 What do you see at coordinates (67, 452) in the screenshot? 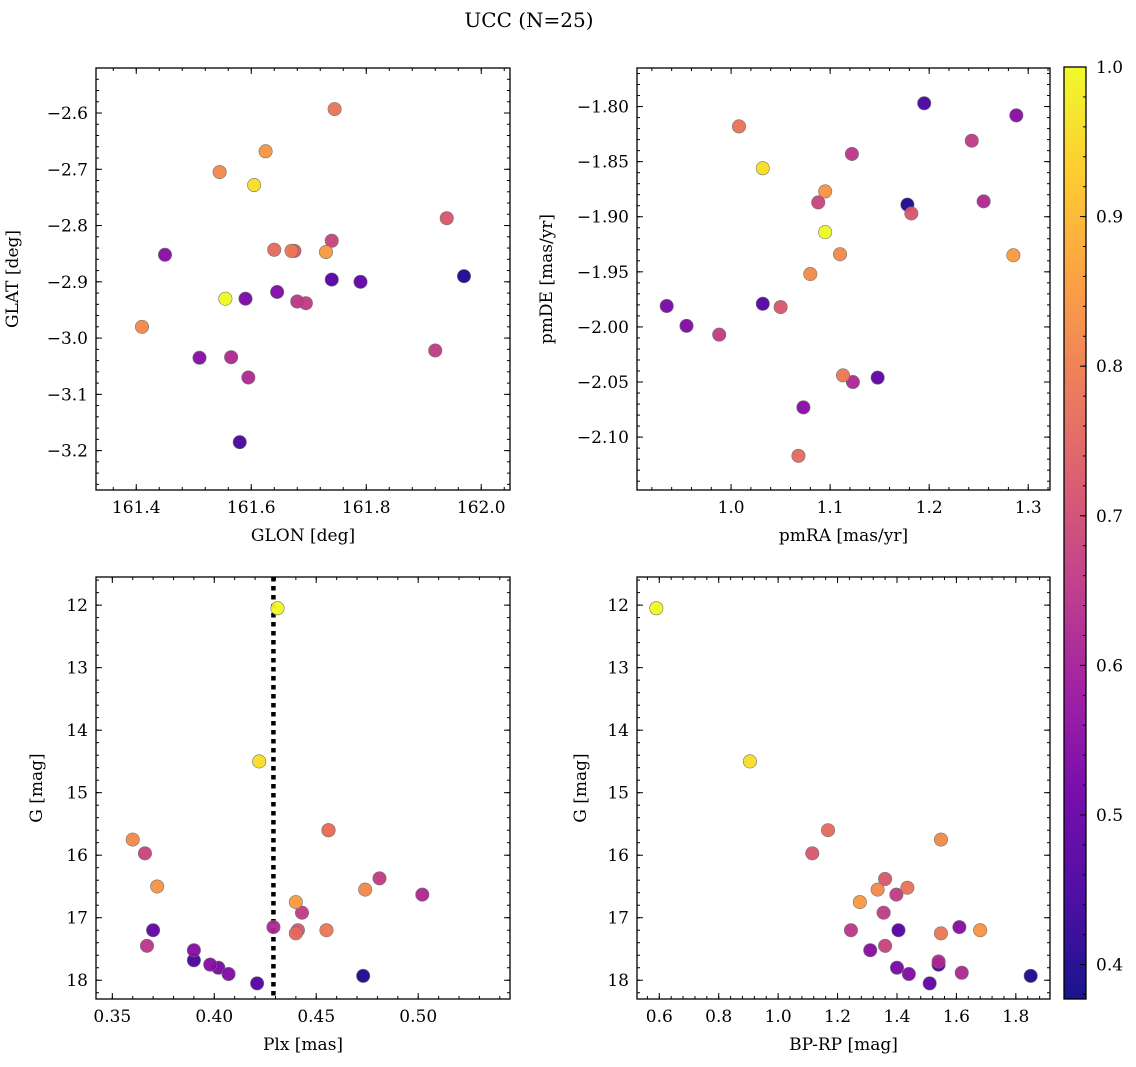
I see `y-tick-label: −3.2` at bounding box center [67, 452].